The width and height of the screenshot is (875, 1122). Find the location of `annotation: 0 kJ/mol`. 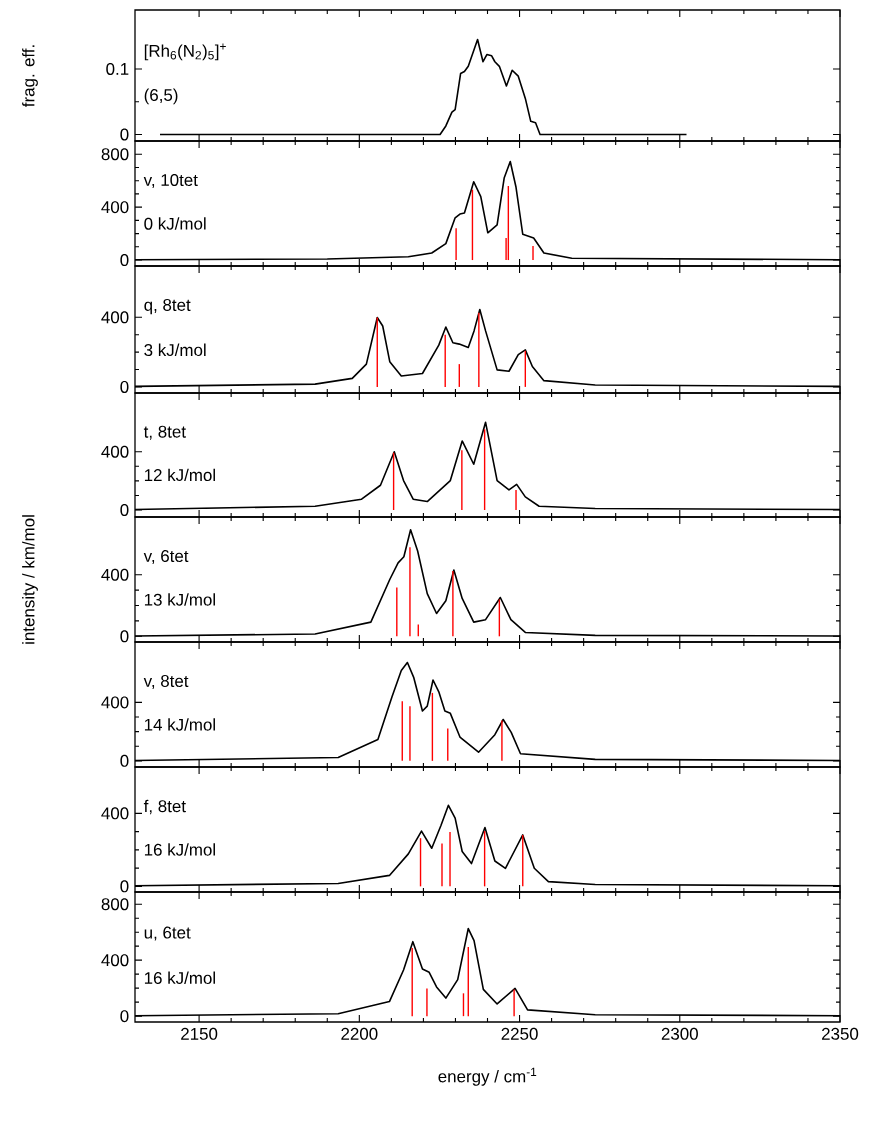

annotation: 0 kJ/mol is located at coordinates (175, 223).